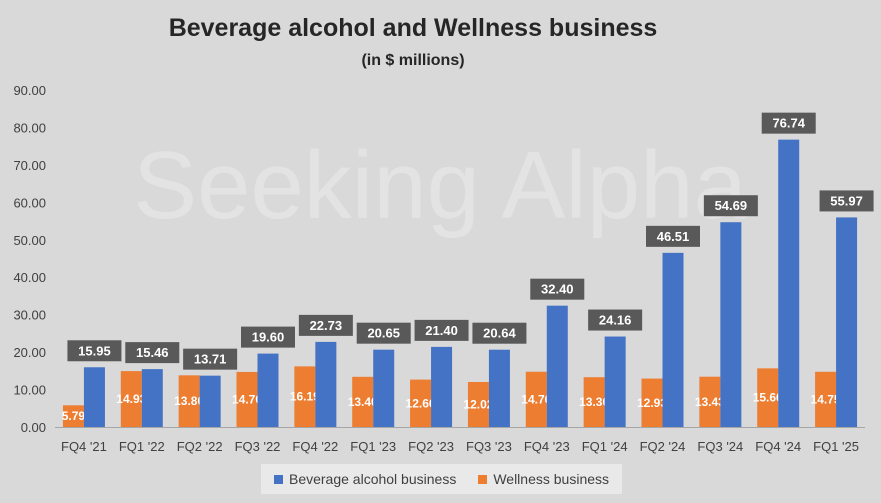 The width and height of the screenshot is (881, 503). I want to click on data-label-beverage: 20.65, so click(383, 333).